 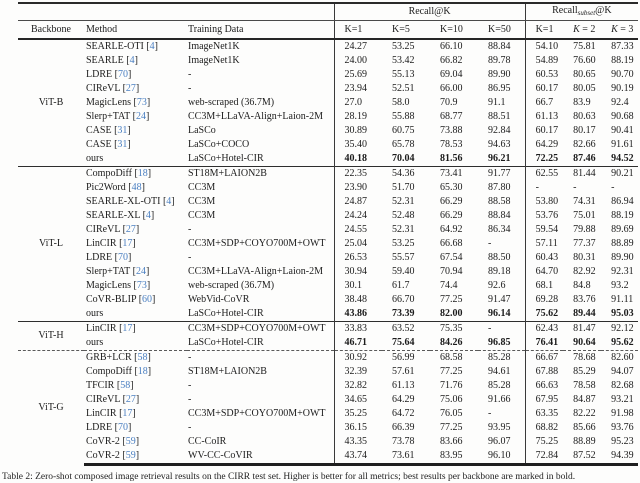 I want to click on column-header-backbone: Backbone, so click(x=51, y=30).